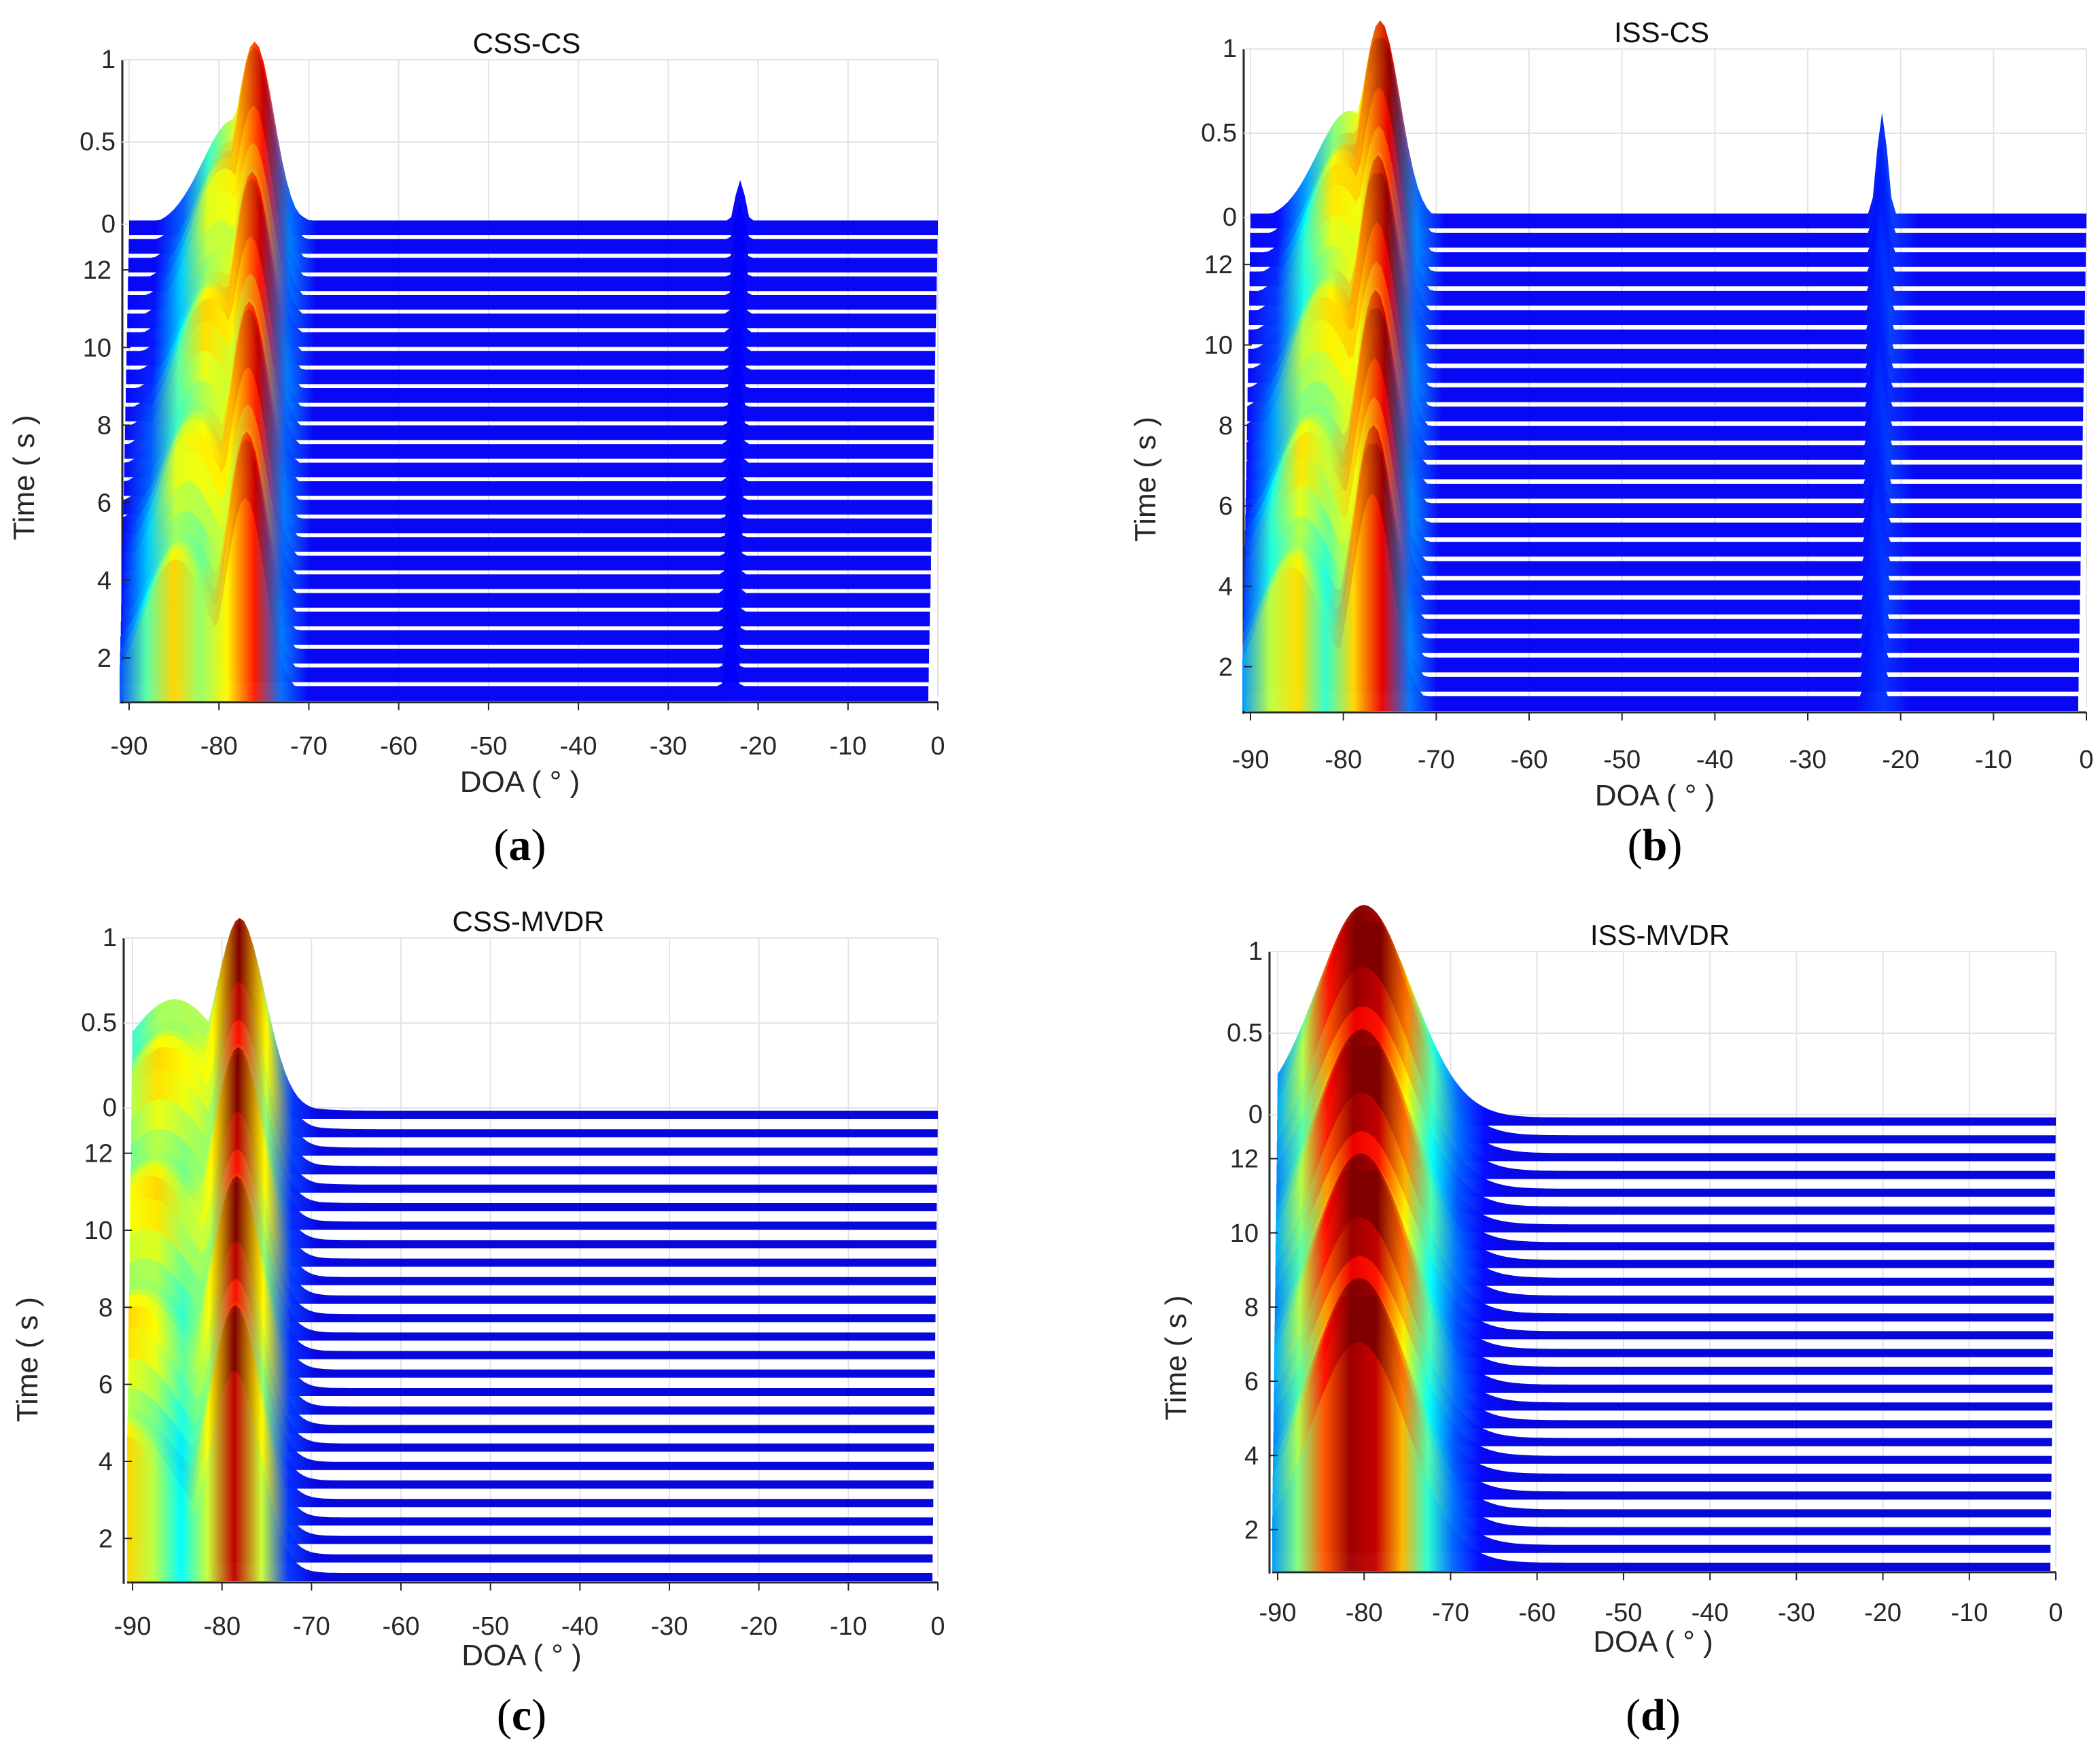  What do you see at coordinates (1654, 1715) in the screenshot?
I see `panel-caption: (d)` at bounding box center [1654, 1715].